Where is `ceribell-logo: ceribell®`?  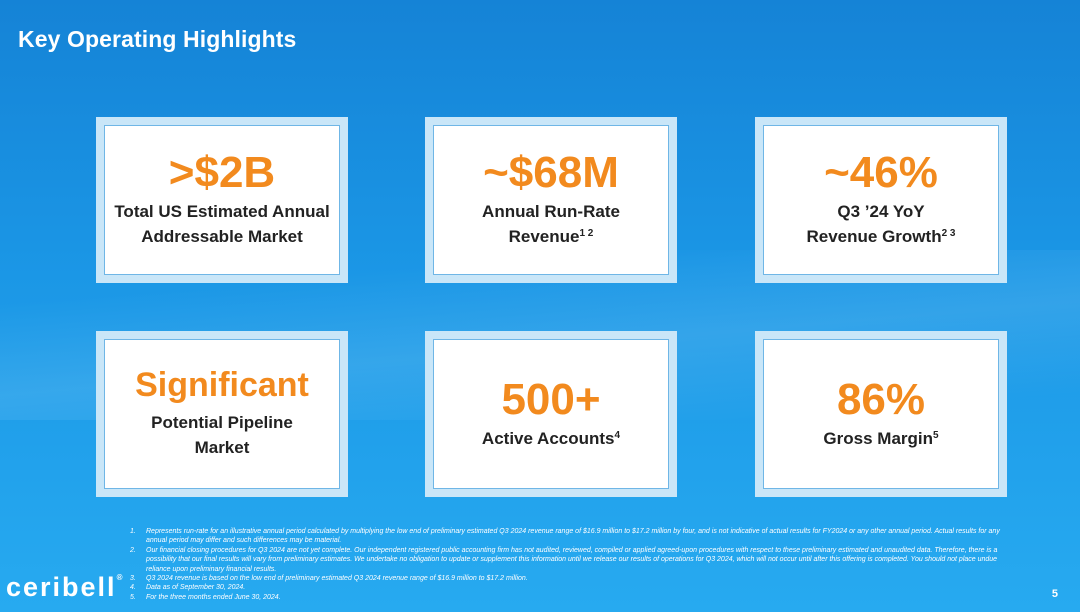
ceribell-logo: ceribell® is located at coordinates (64, 587).